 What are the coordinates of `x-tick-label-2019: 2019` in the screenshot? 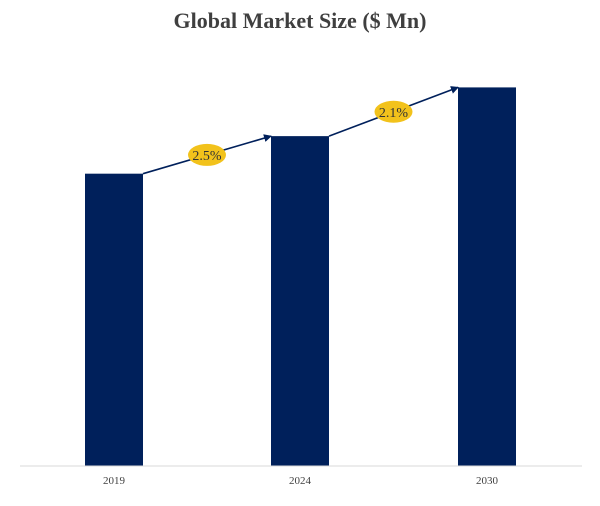 It's located at (114, 481).